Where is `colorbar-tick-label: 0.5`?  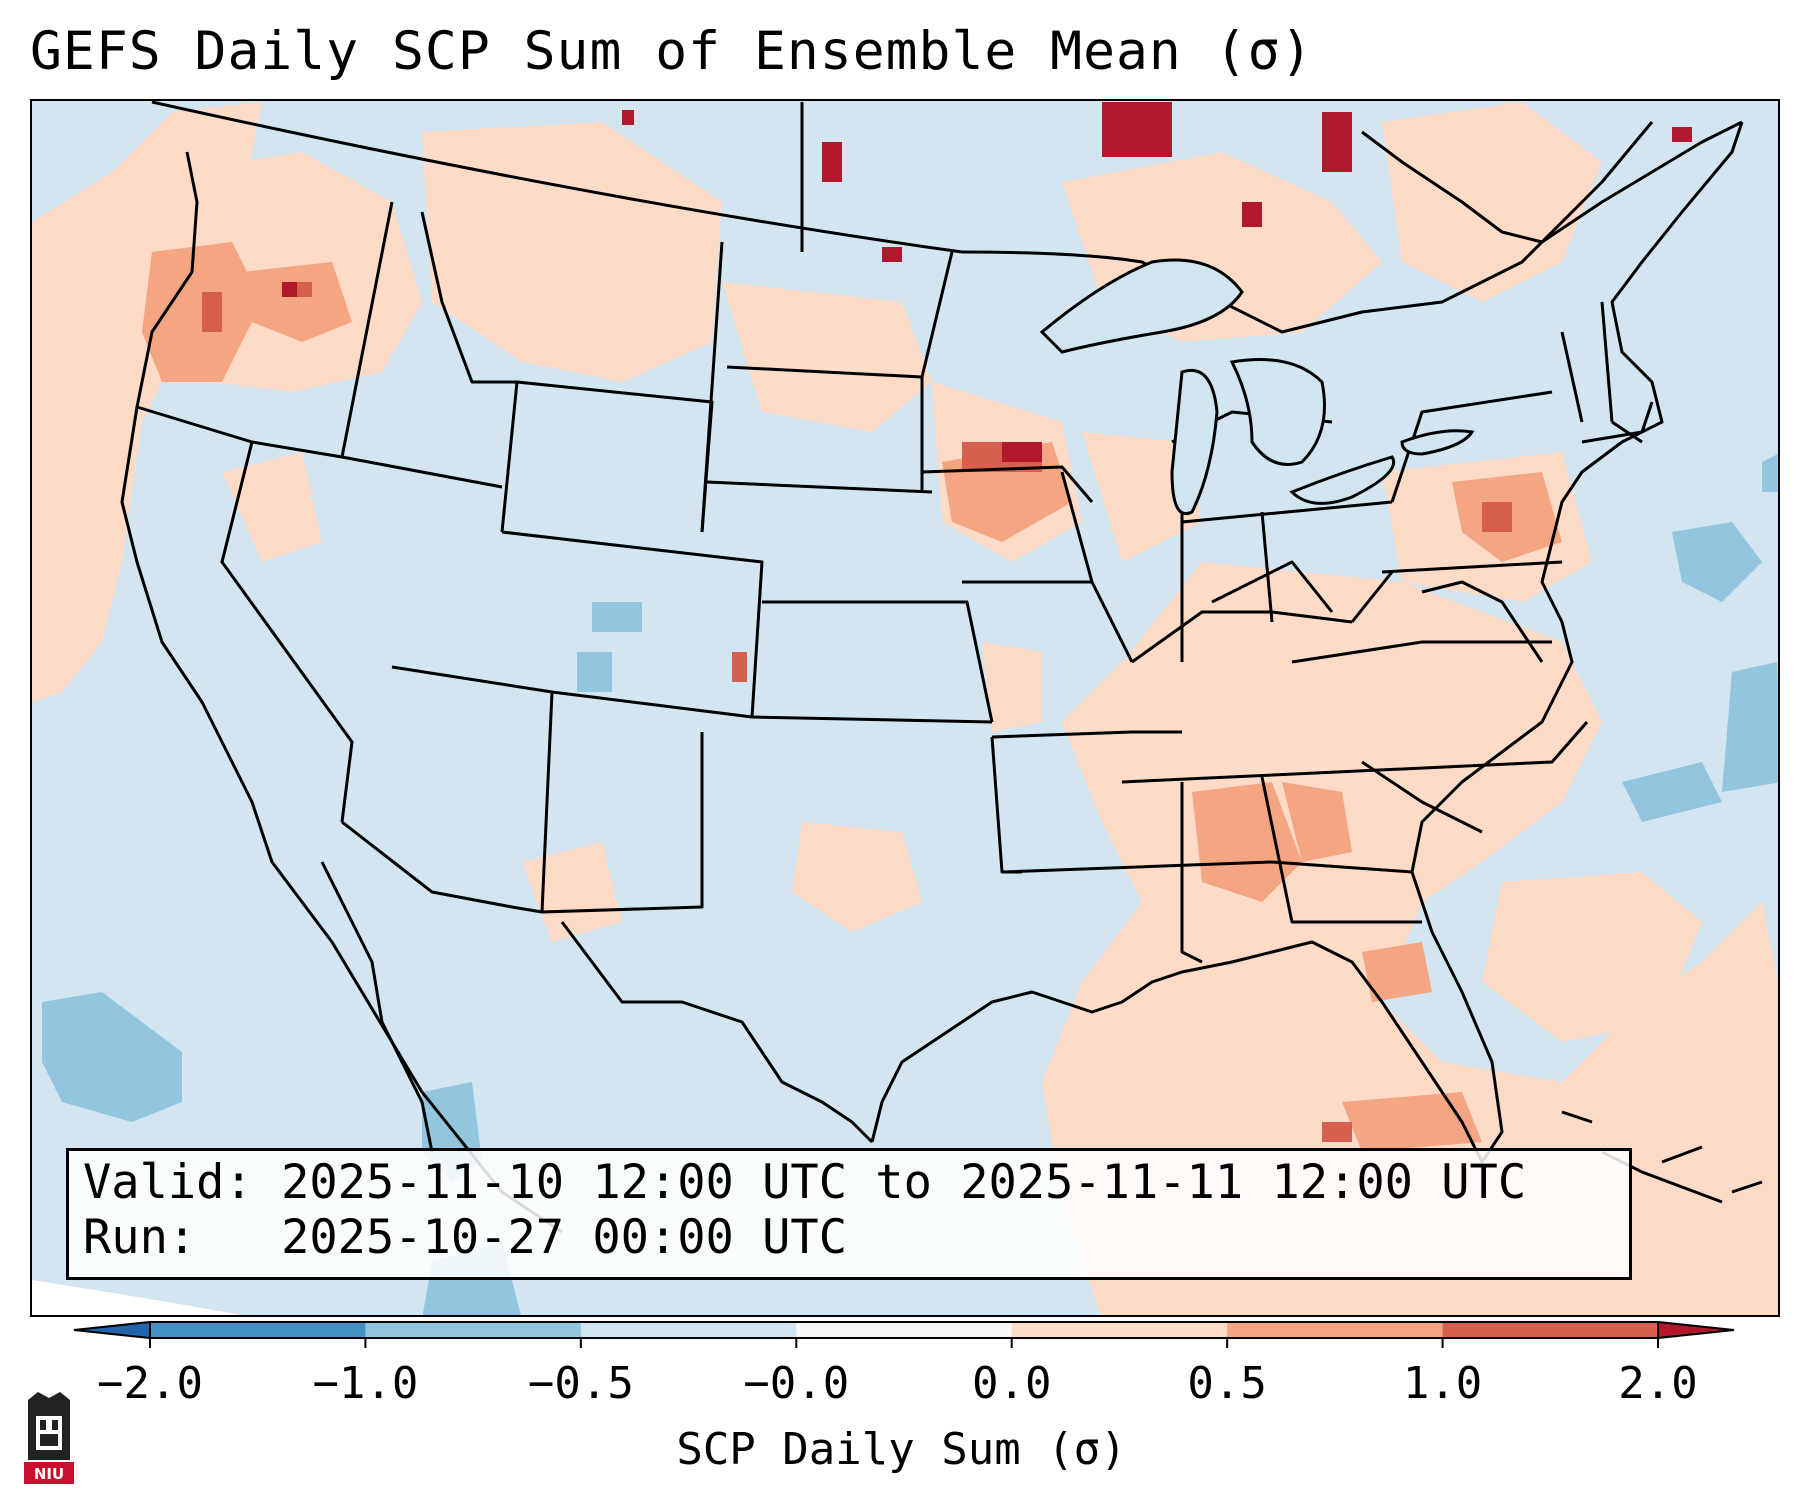 colorbar-tick-label: 0.5 is located at coordinates (1226, 1383).